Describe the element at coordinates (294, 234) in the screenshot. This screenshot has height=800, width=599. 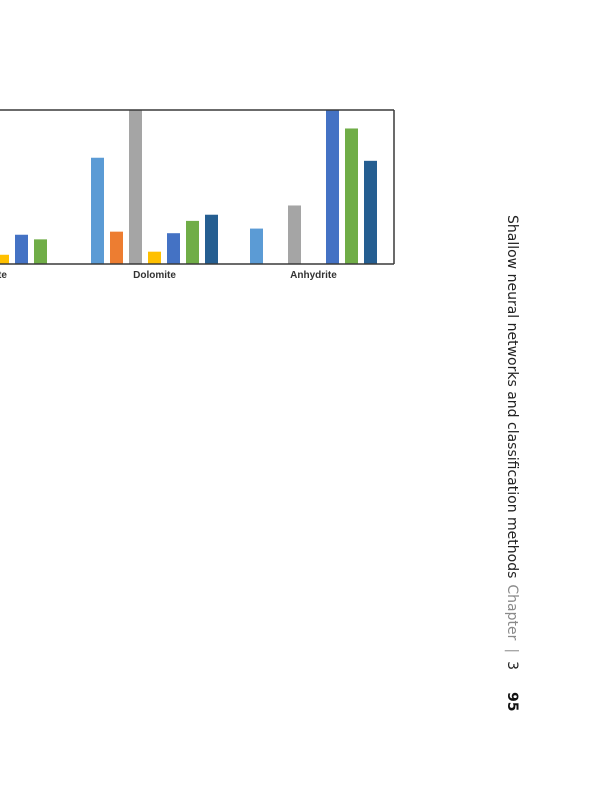
I see `bar-anhydrite-s3` at that location.